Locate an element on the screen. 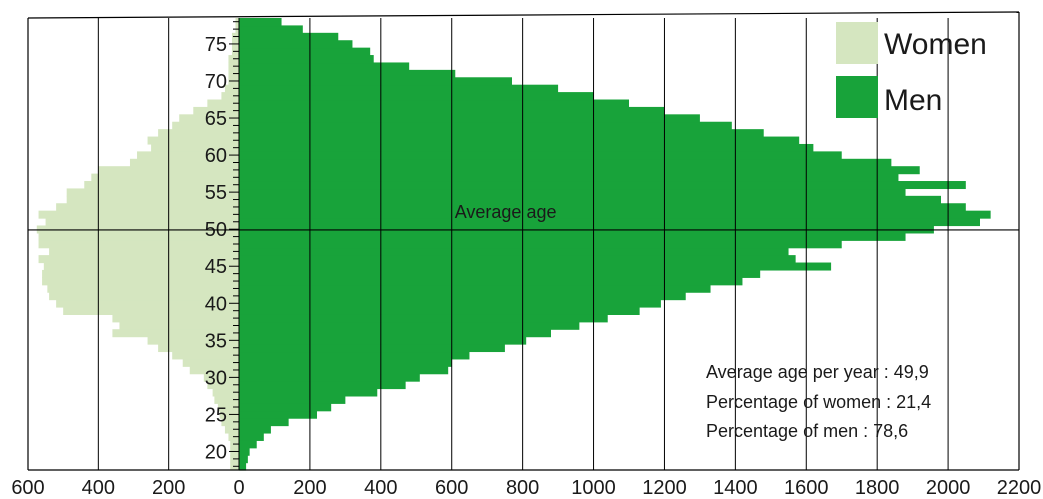 This screenshot has height=499, width=1043. age-tick-label-75: 75 is located at coordinates (216, 45).